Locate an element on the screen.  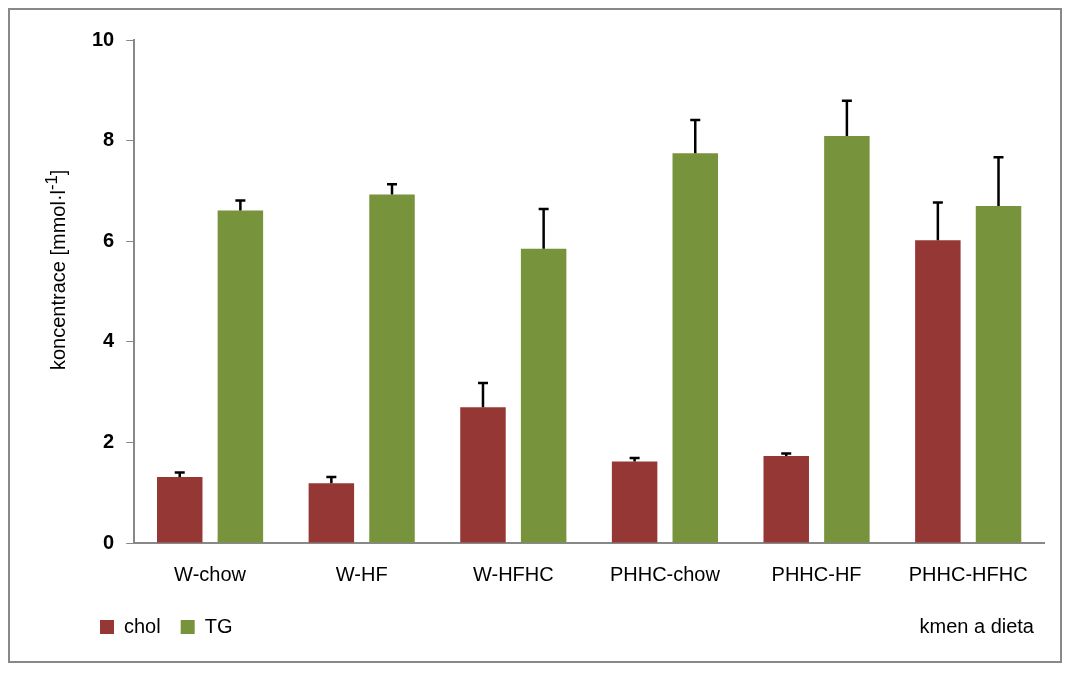
y-tick-label: 10 is located at coordinates (103, 38).